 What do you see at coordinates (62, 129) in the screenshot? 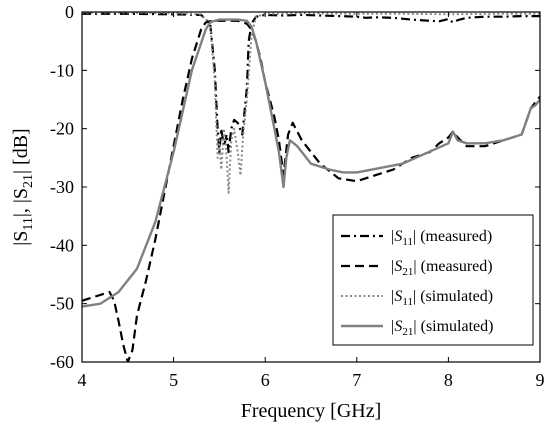
I see `y-tick-label: -20` at bounding box center [62, 129].